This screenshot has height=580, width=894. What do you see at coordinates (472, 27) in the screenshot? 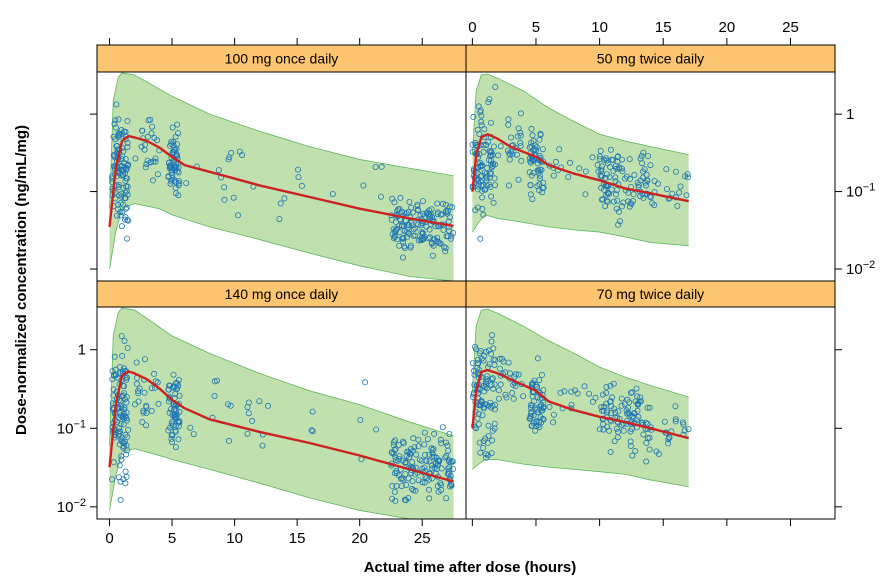
I see `x-tick-label: 0` at bounding box center [472, 27].